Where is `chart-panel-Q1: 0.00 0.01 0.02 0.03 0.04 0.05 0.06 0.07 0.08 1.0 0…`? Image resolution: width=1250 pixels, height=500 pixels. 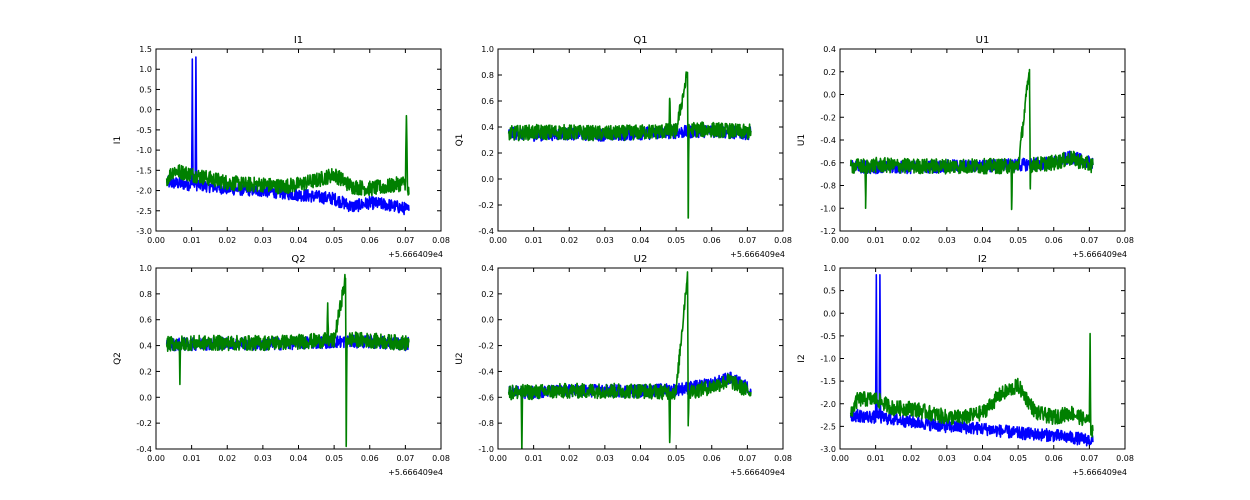 chart-panel-Q1: 0.00 0.01 0.02 0.03 0.04 0.05 0.06 0.07 0.08 1.0 0… is located at coordinates (623, 147).